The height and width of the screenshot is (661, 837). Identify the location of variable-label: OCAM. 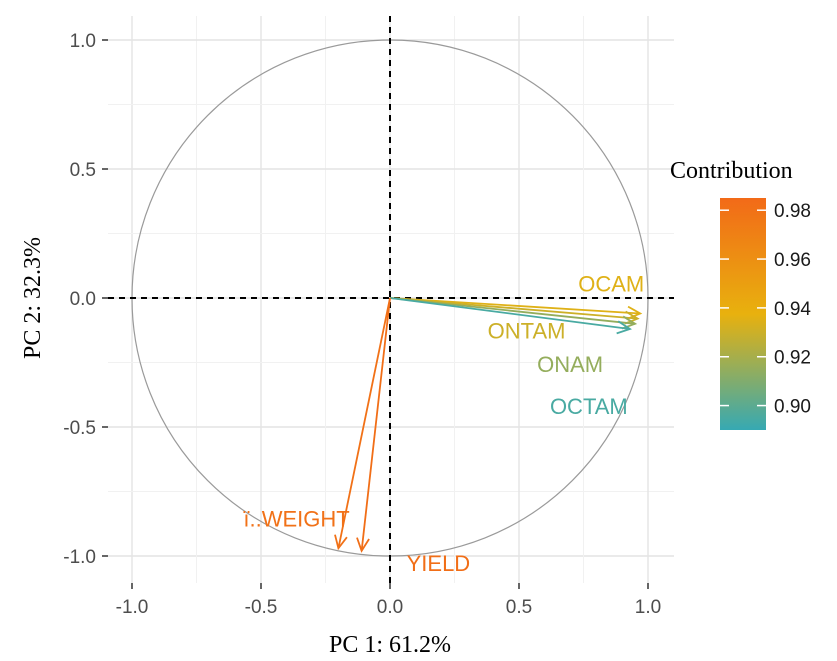
(611, 283).